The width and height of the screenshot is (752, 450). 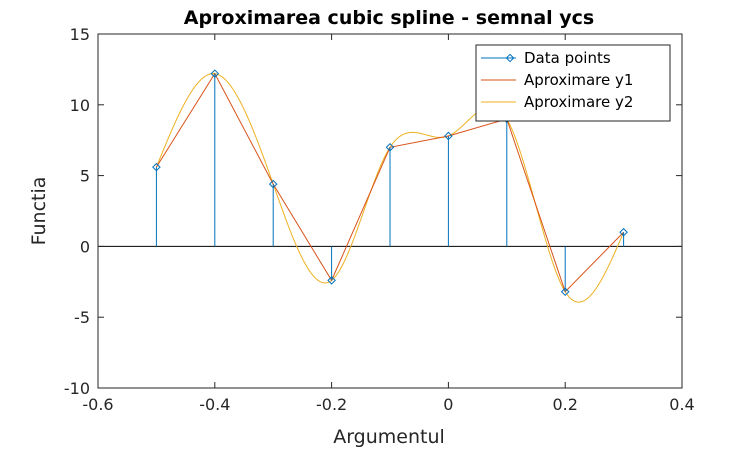 I want to click on y-tick-label: 5, so click(x=85, y=176).